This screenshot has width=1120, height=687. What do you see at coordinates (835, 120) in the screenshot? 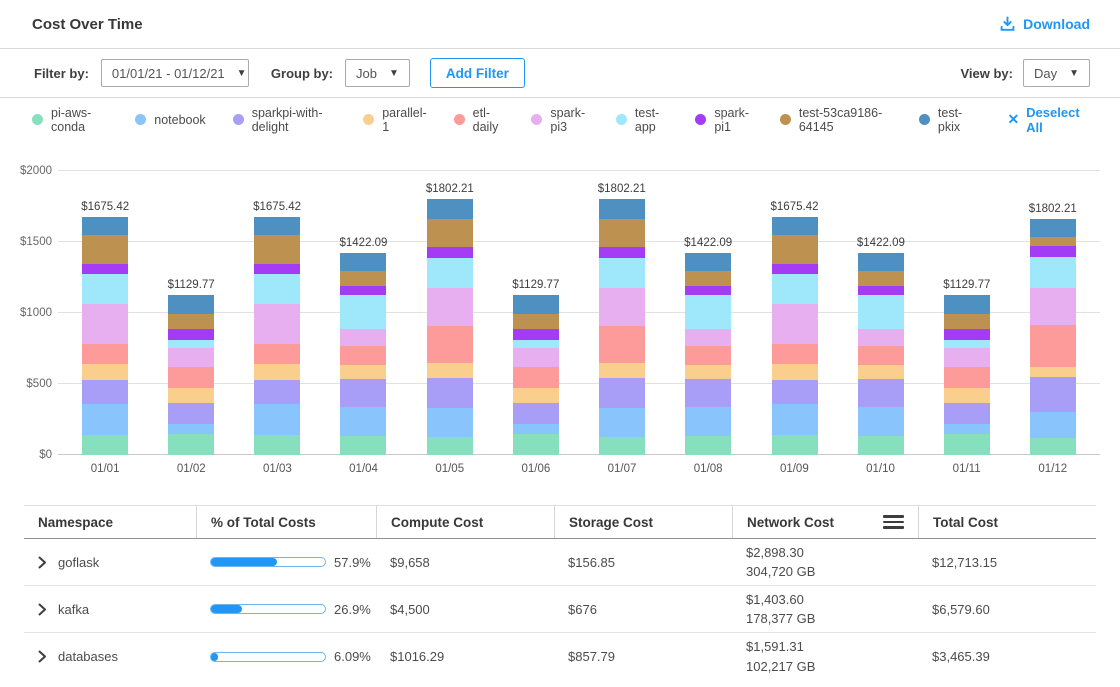
I see `legend-item-test-53ca9186-64145: test-53ca9186-64145` at bounding box center [835, 120].